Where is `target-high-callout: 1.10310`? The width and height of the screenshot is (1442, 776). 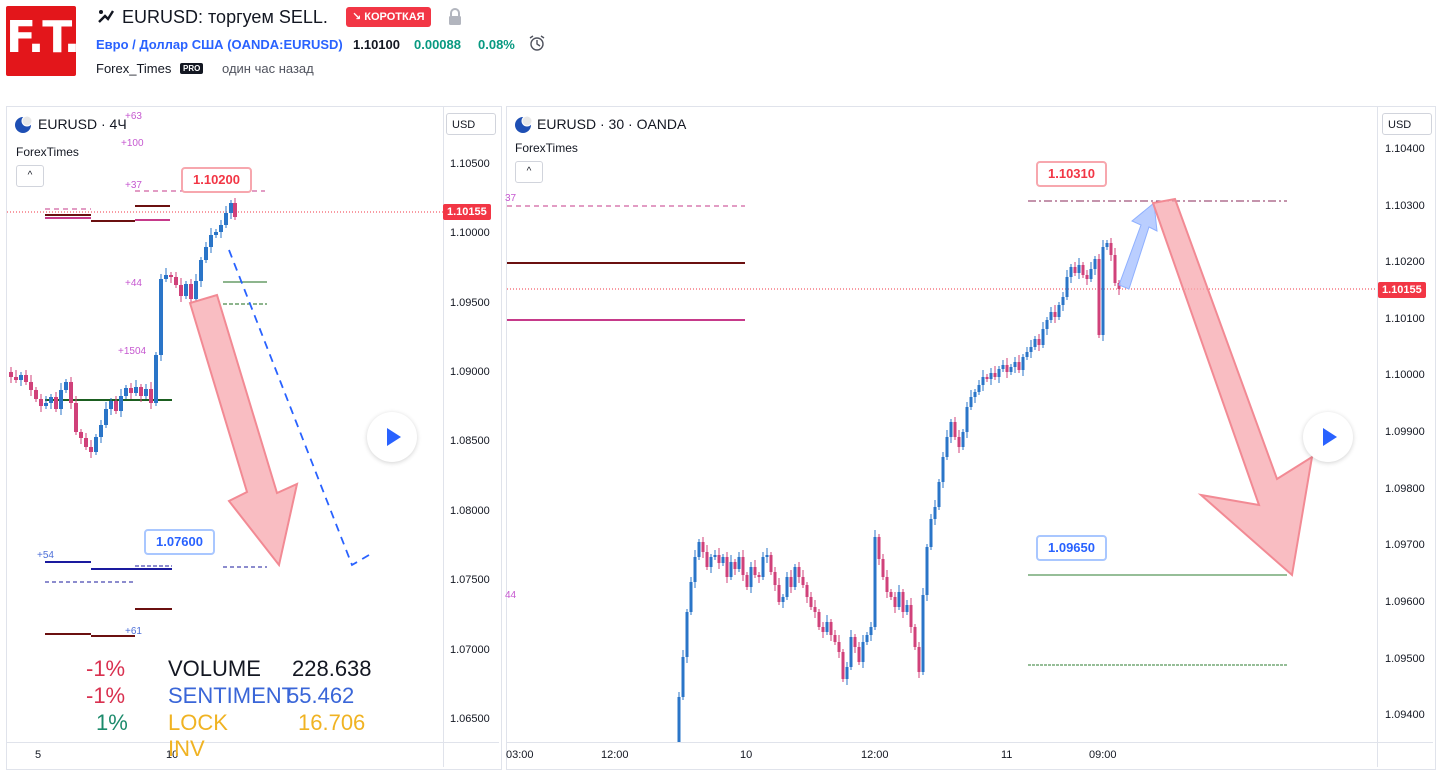 target-high-callout: 1.10310 is located at coordinates (1071, 174).